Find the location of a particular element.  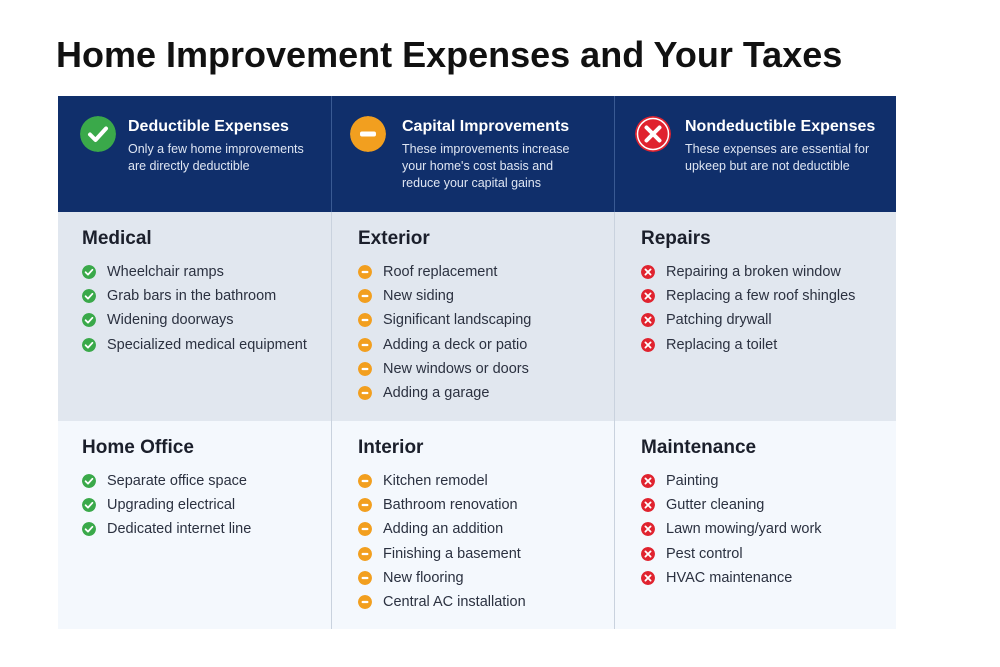

header-title: Nondeductible Expenses is located at coordinates (780, 126).